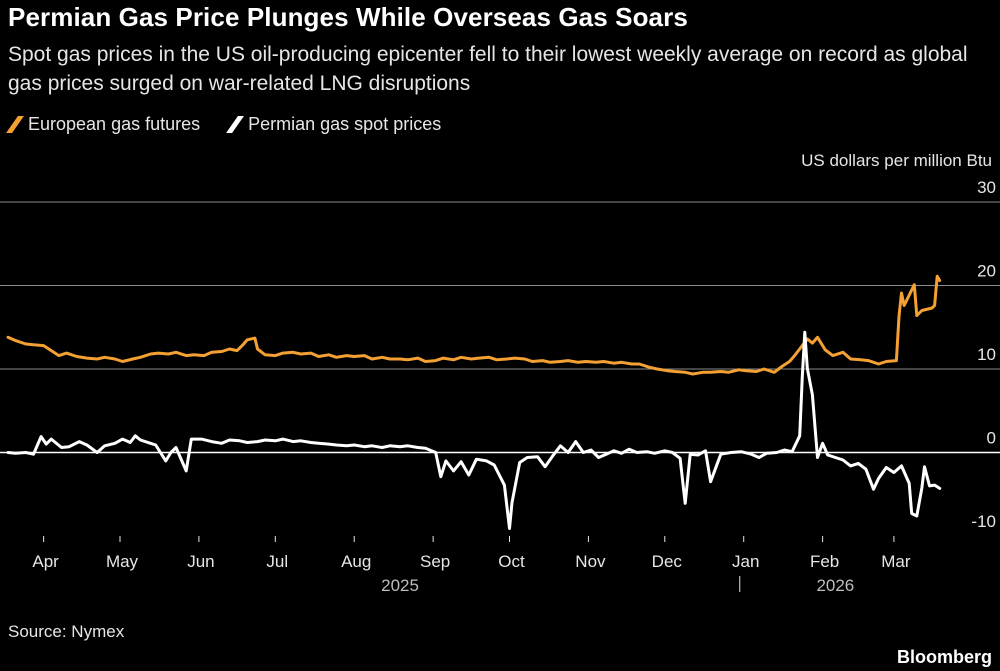  I want to click on x-tick-label: Mar, so click(896, 561).